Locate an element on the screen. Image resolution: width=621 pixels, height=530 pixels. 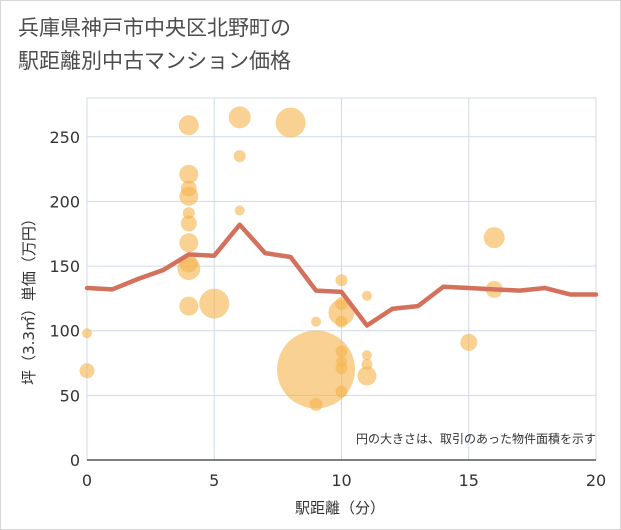
chart-title: 兵庫県神戸市中央区北野町の 駅距離別中古マンション価格 is located at coordinates (154, 44).